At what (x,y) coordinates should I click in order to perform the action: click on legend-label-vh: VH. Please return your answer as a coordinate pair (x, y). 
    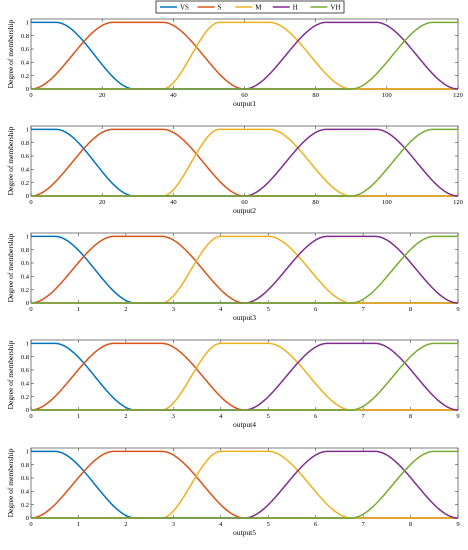
    Looking at the image, I should click on (335, 8).